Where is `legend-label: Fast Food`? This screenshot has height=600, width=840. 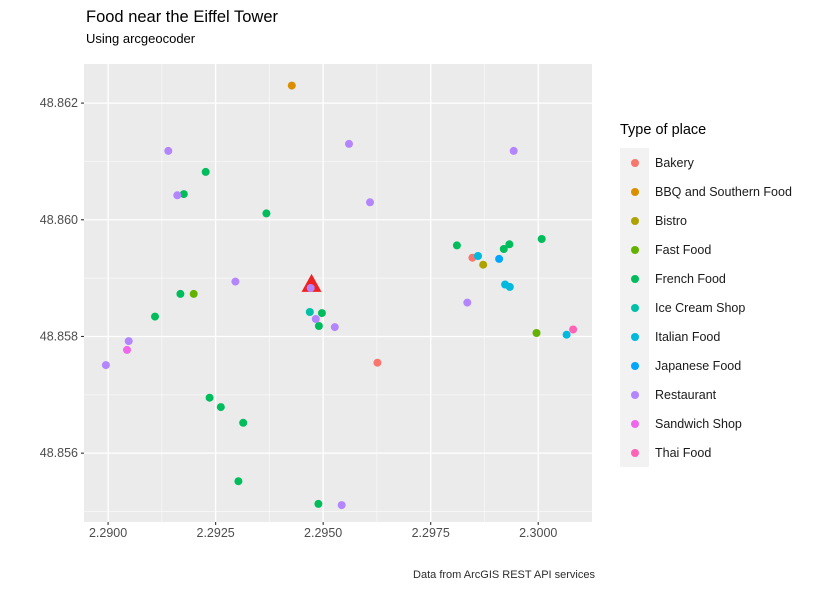 legend-label: Fast Food is located at coordinates (683, 249).